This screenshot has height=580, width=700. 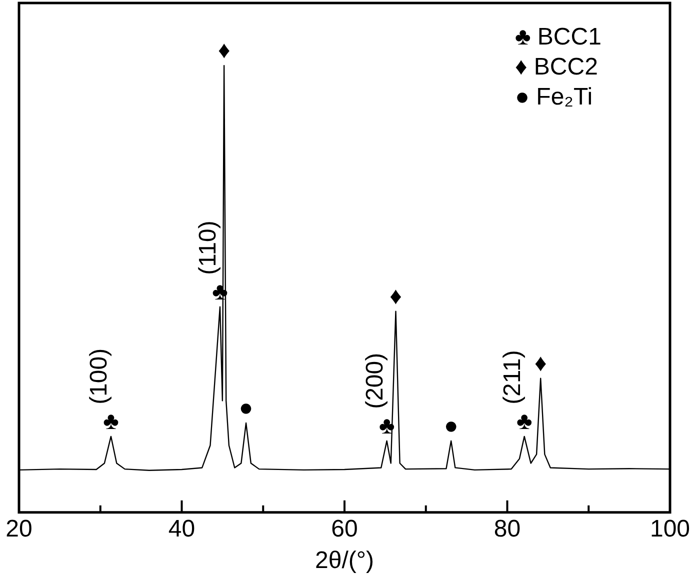 What do you see at coordinates (182, 528) in the screenshot?
I see `x-tick-label: 40` at bounding box center [182, 528].